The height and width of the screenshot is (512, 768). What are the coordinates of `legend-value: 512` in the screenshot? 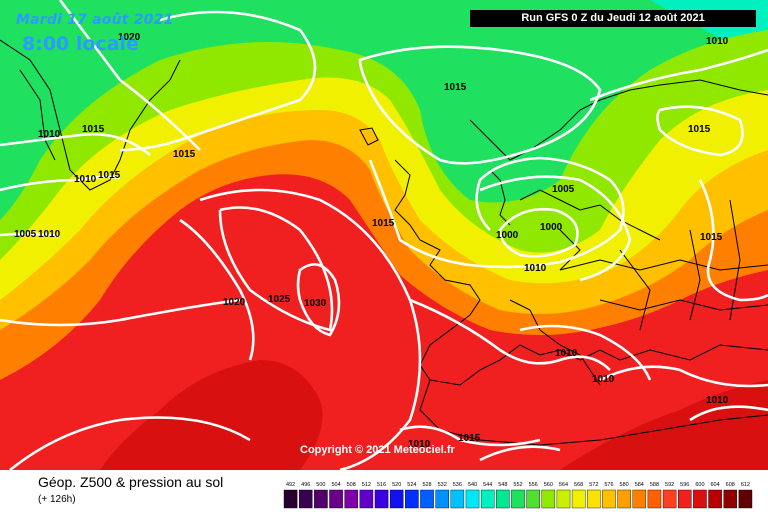 It's located at (366, 485).